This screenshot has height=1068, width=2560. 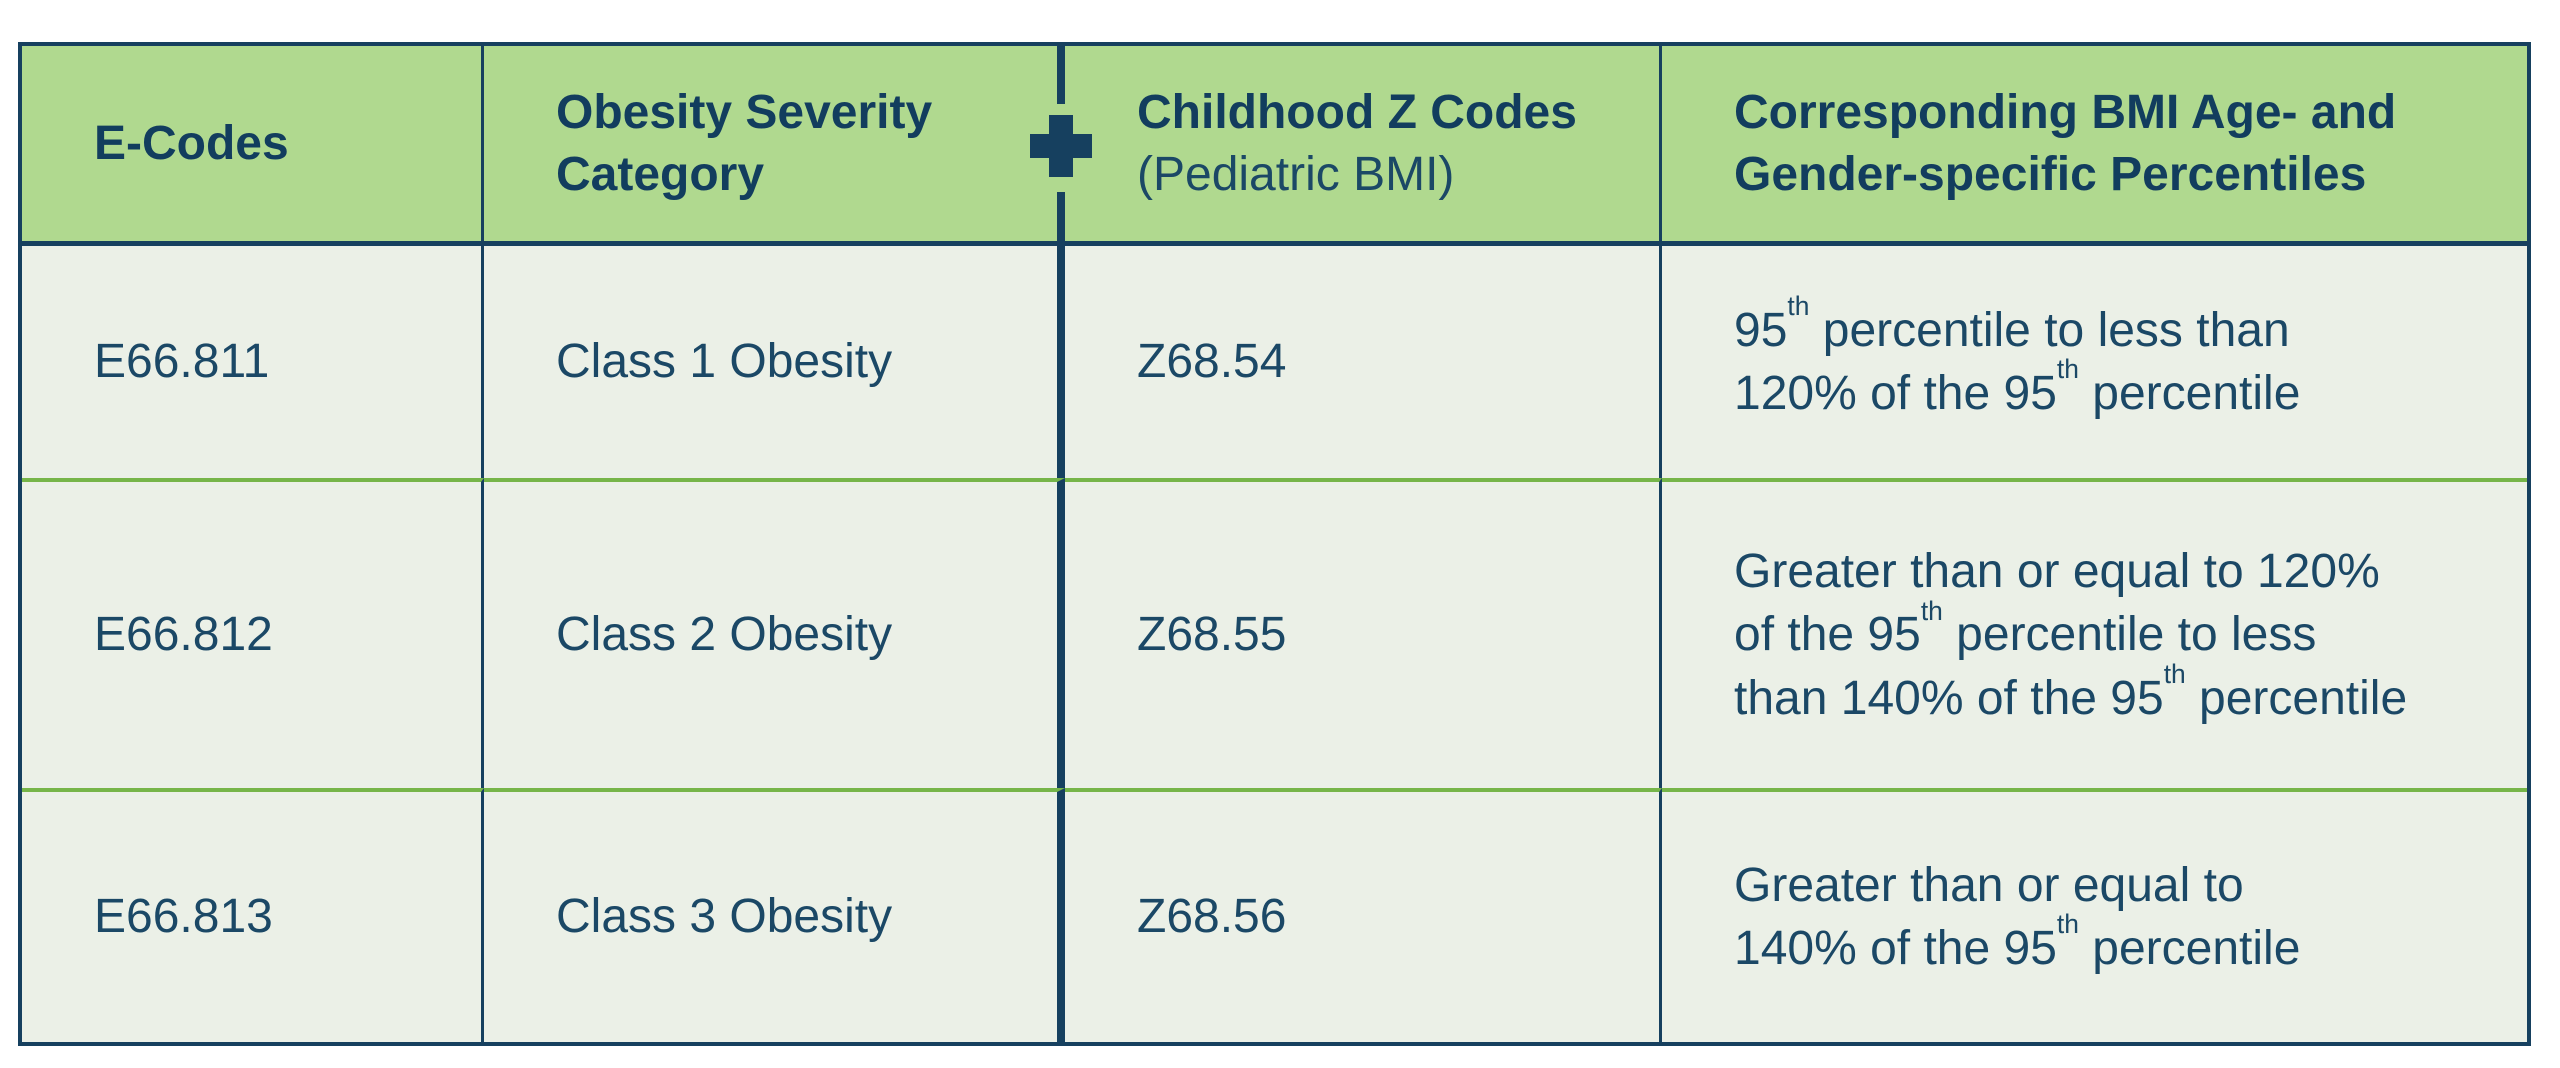 What do you see at coordinates (1061, 146) in the screenshot?
I see `plus-icon` at bounding box center [1061, 146].